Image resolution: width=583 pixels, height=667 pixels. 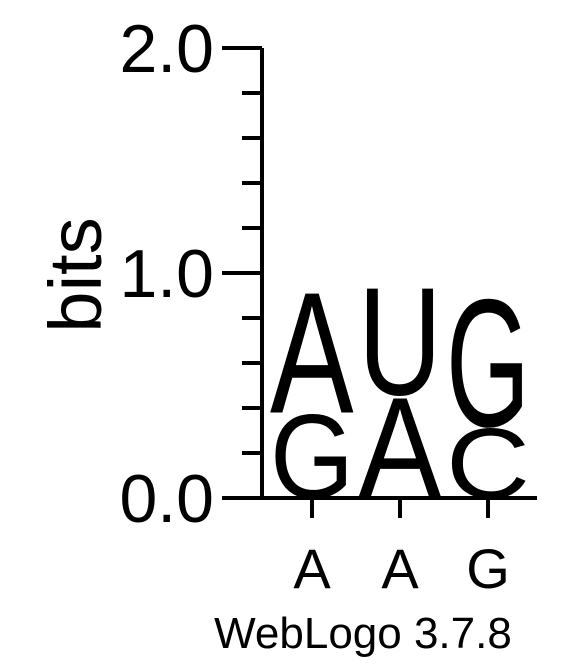 I want to click on logo-letter-C: C, so click(x=488, y=464).